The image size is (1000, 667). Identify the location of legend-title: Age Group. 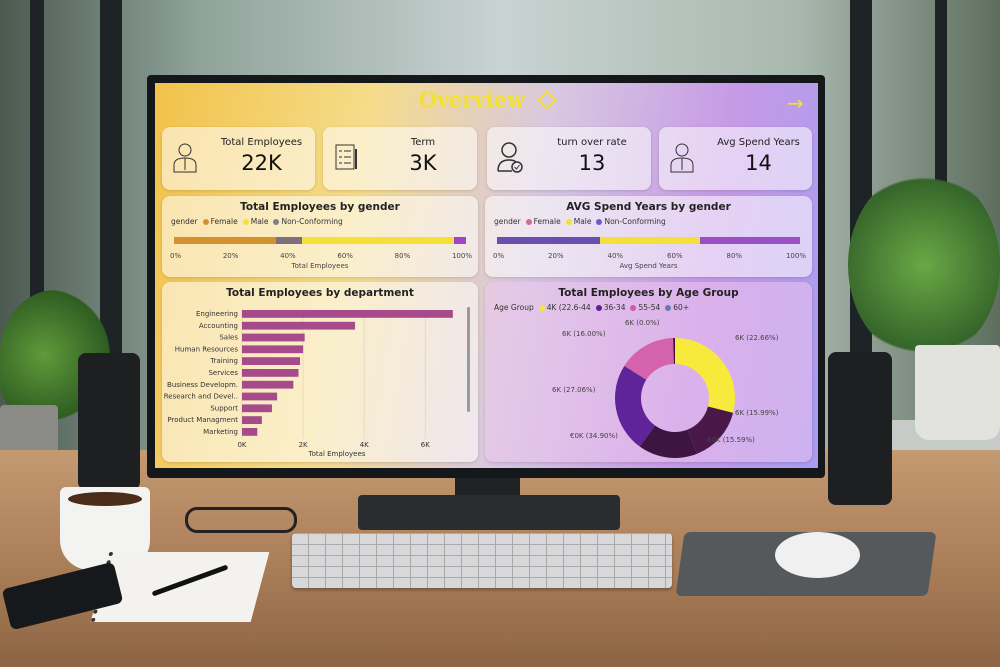
(514, 307).